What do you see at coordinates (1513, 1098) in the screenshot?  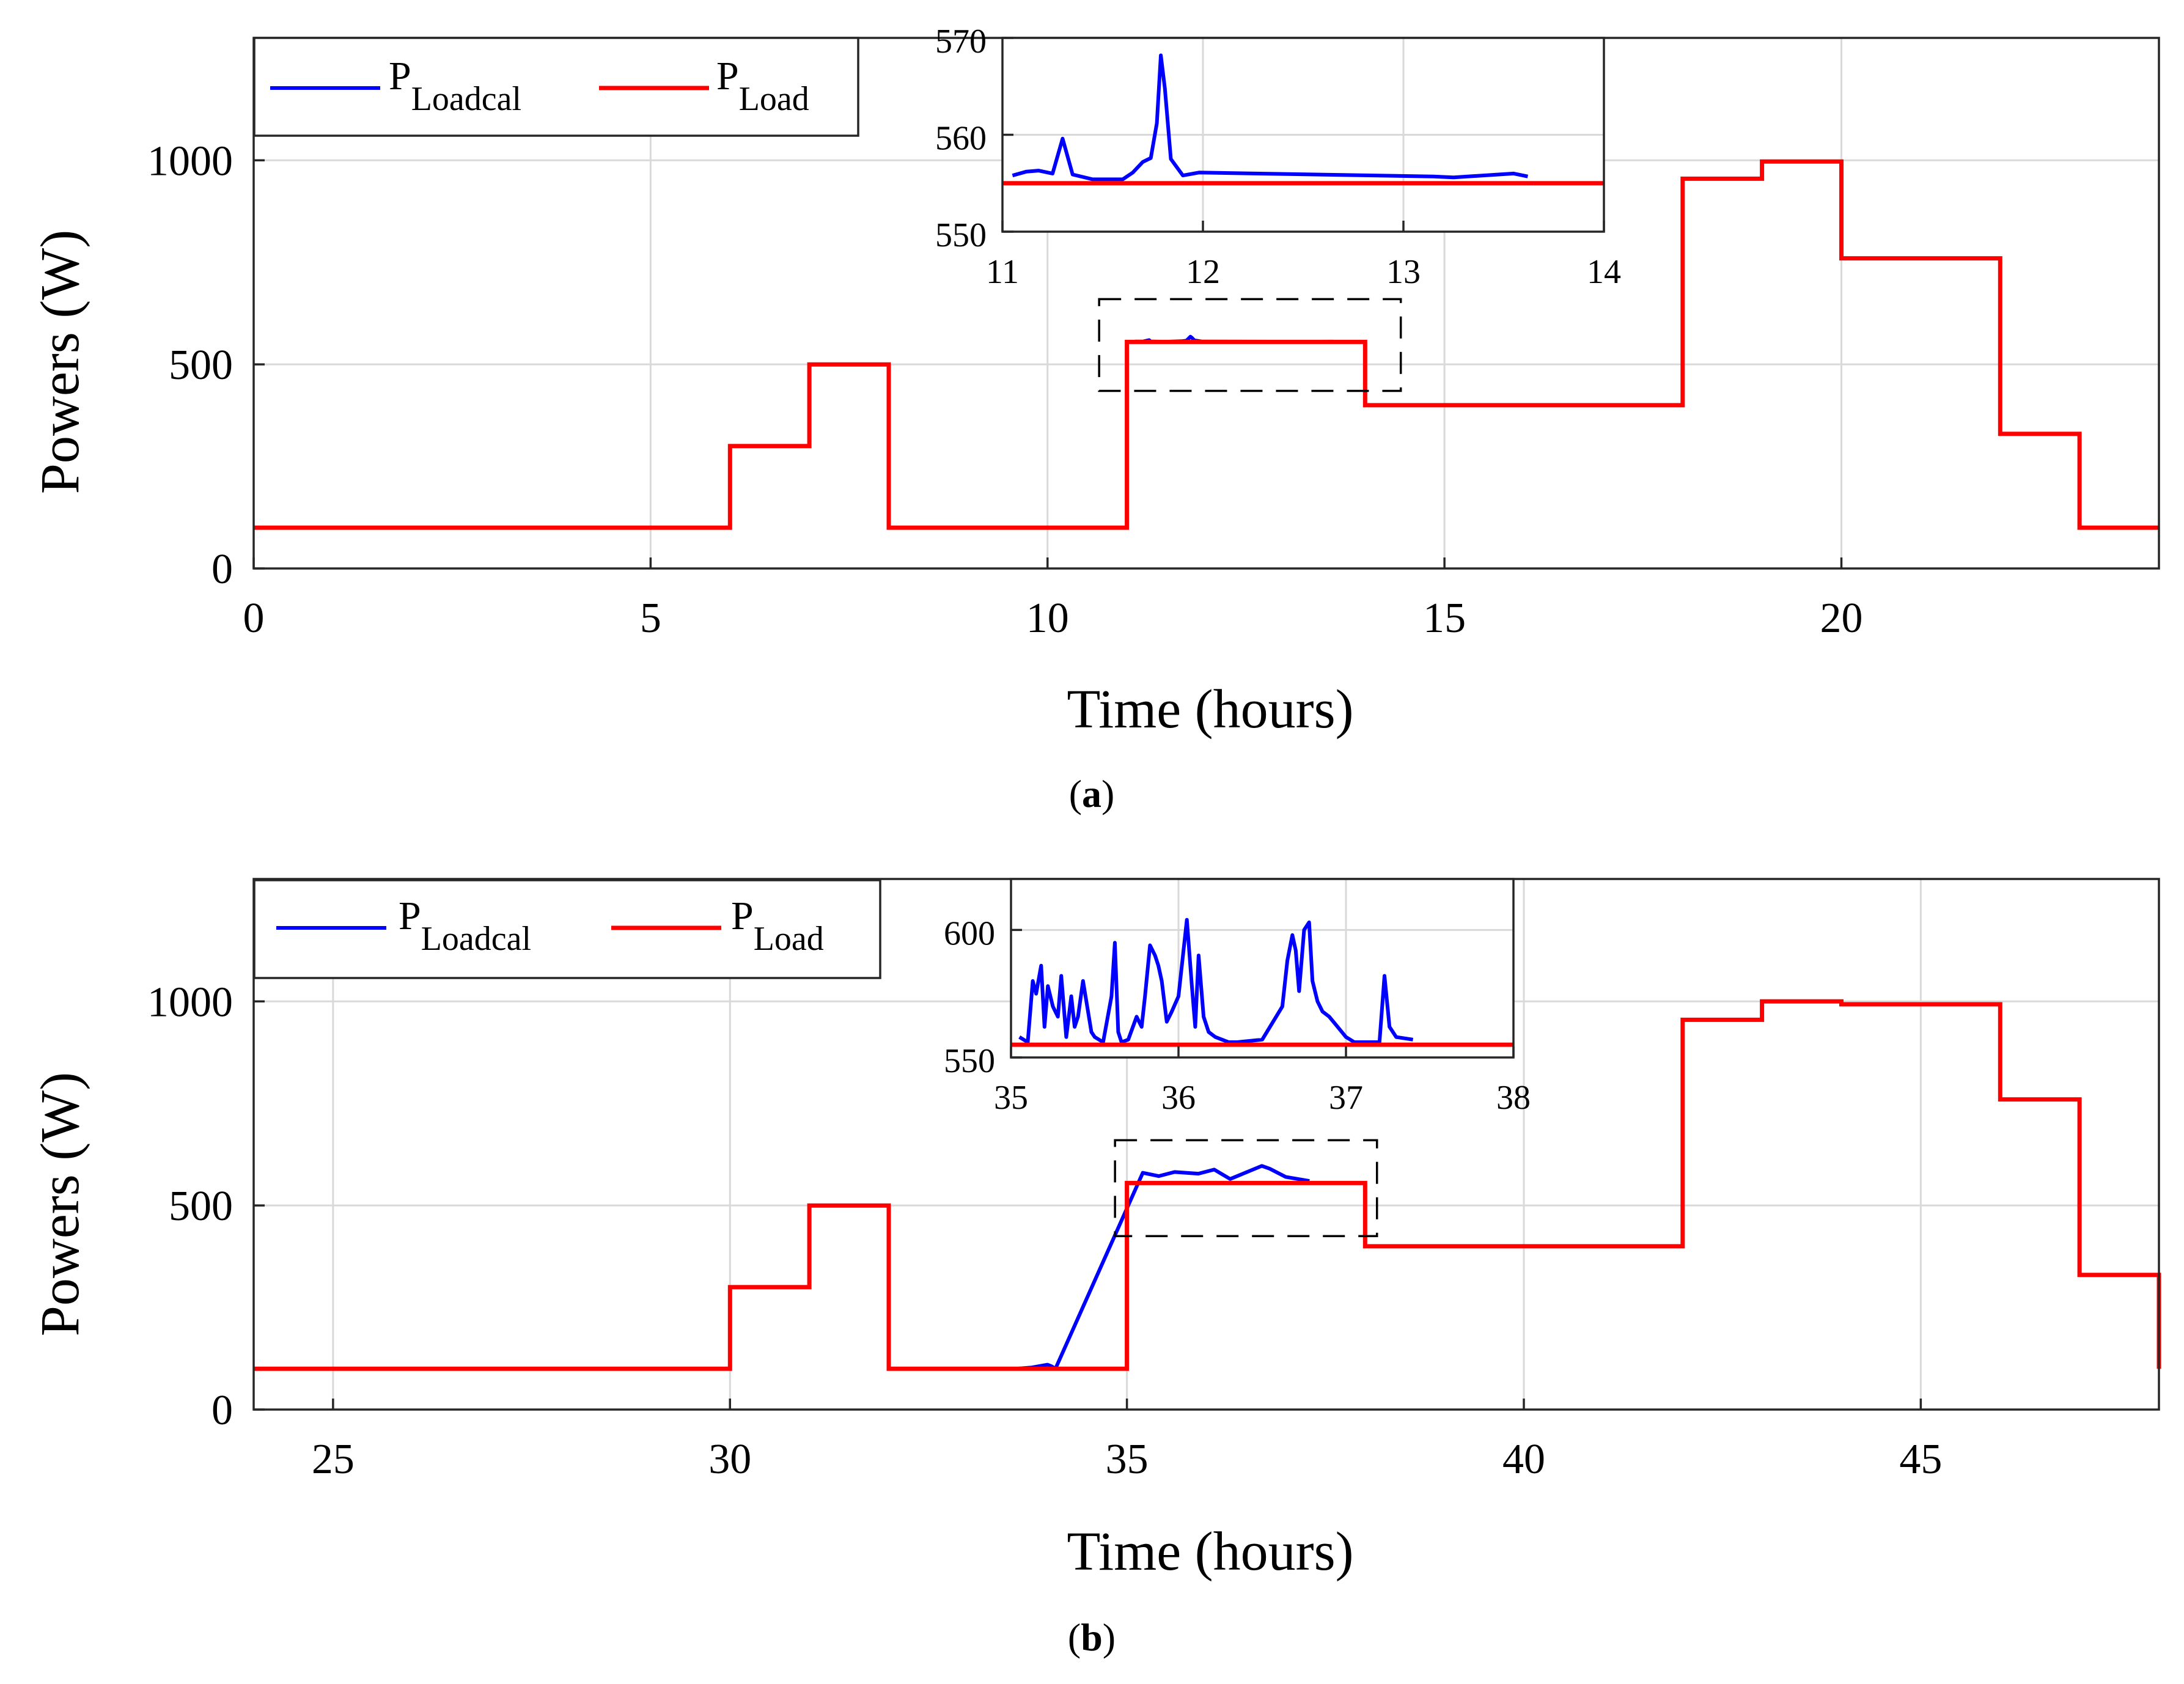 I see `x-tick-label: 38` at bounding box center [1513, 1098].